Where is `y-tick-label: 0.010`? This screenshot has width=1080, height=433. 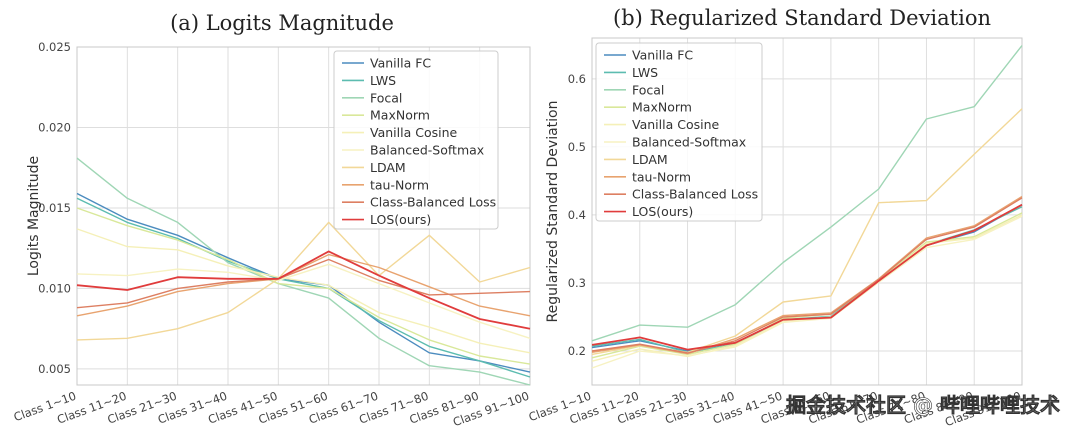
y-tick-label: 0.010 is located at coordinates (54, 288).